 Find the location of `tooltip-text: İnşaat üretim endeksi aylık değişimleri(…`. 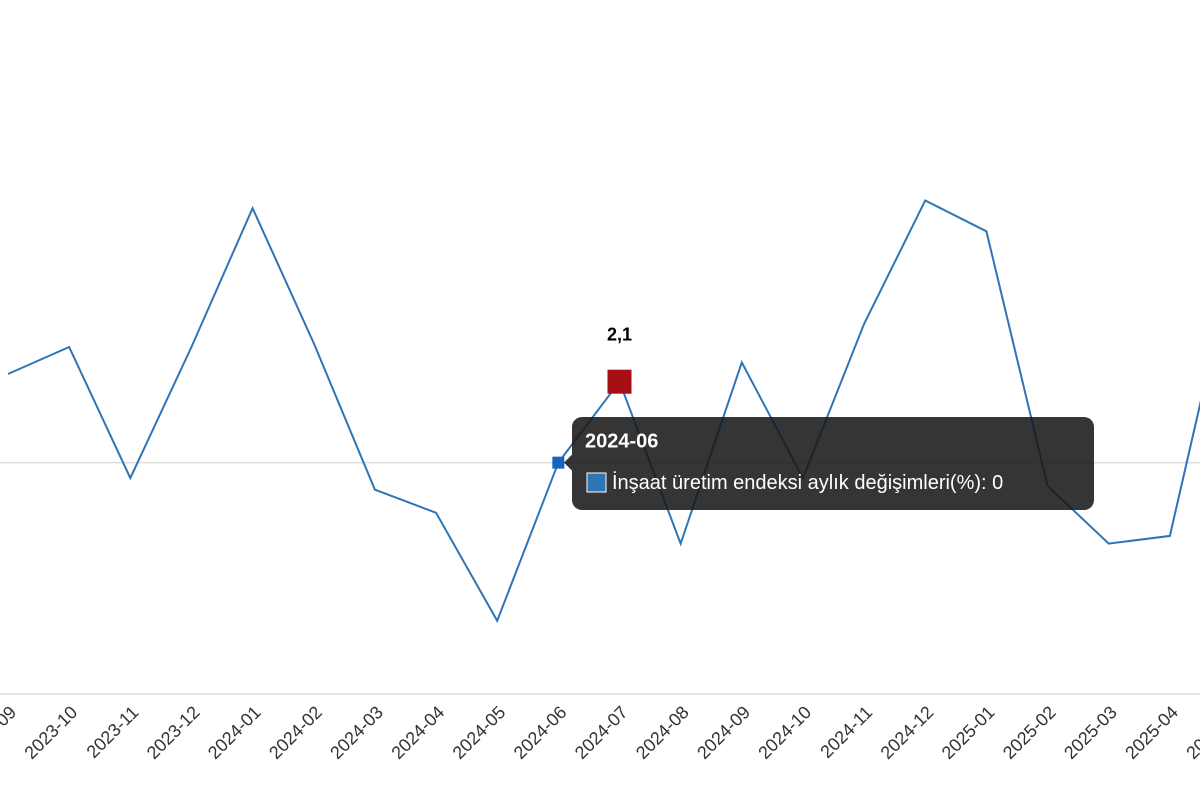

tooltip-text: İnşaat üretim endeksi aylık değişimleri(… is located at coordinates (807, 482).